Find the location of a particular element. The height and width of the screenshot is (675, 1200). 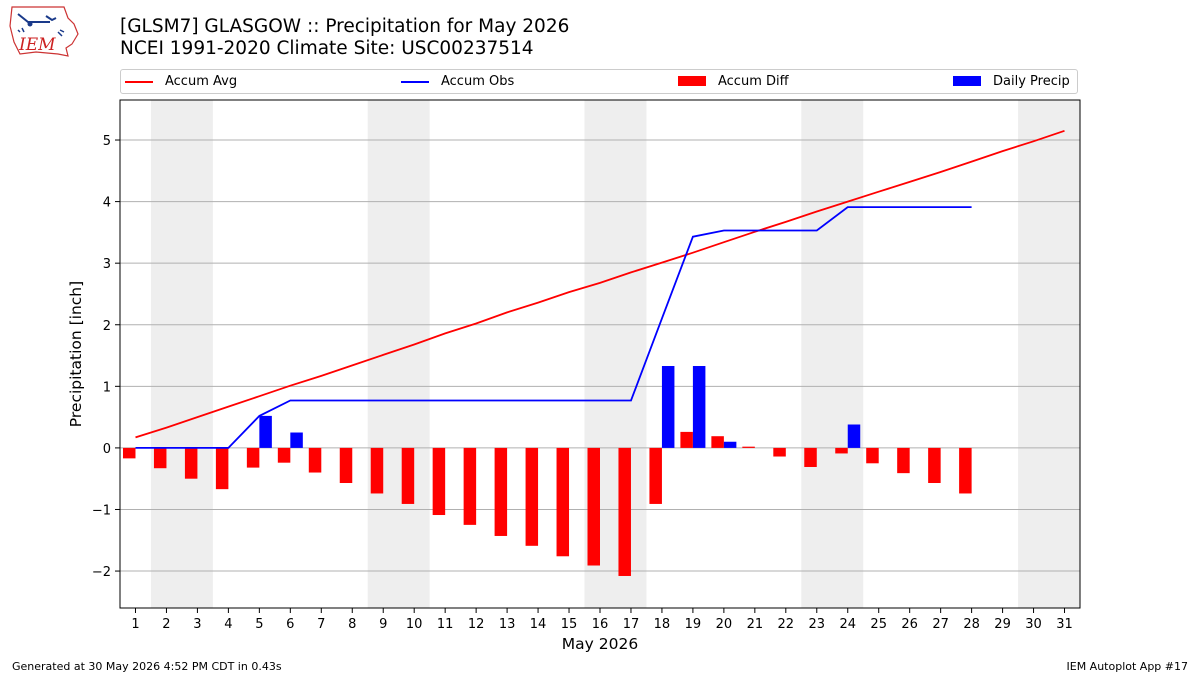

legend-label: Accum Avg is located at coordinates (201, 81).